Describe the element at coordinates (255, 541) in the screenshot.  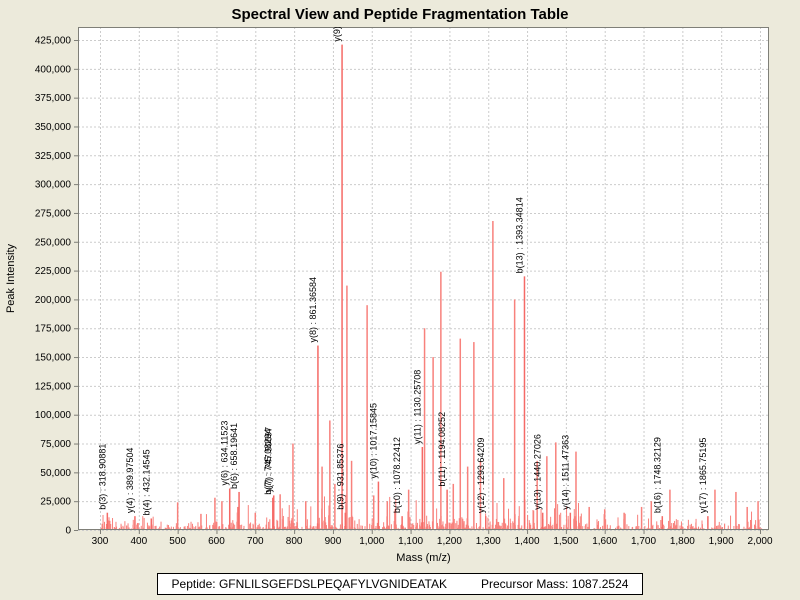
I see `x-tick-label: 700` at that location.